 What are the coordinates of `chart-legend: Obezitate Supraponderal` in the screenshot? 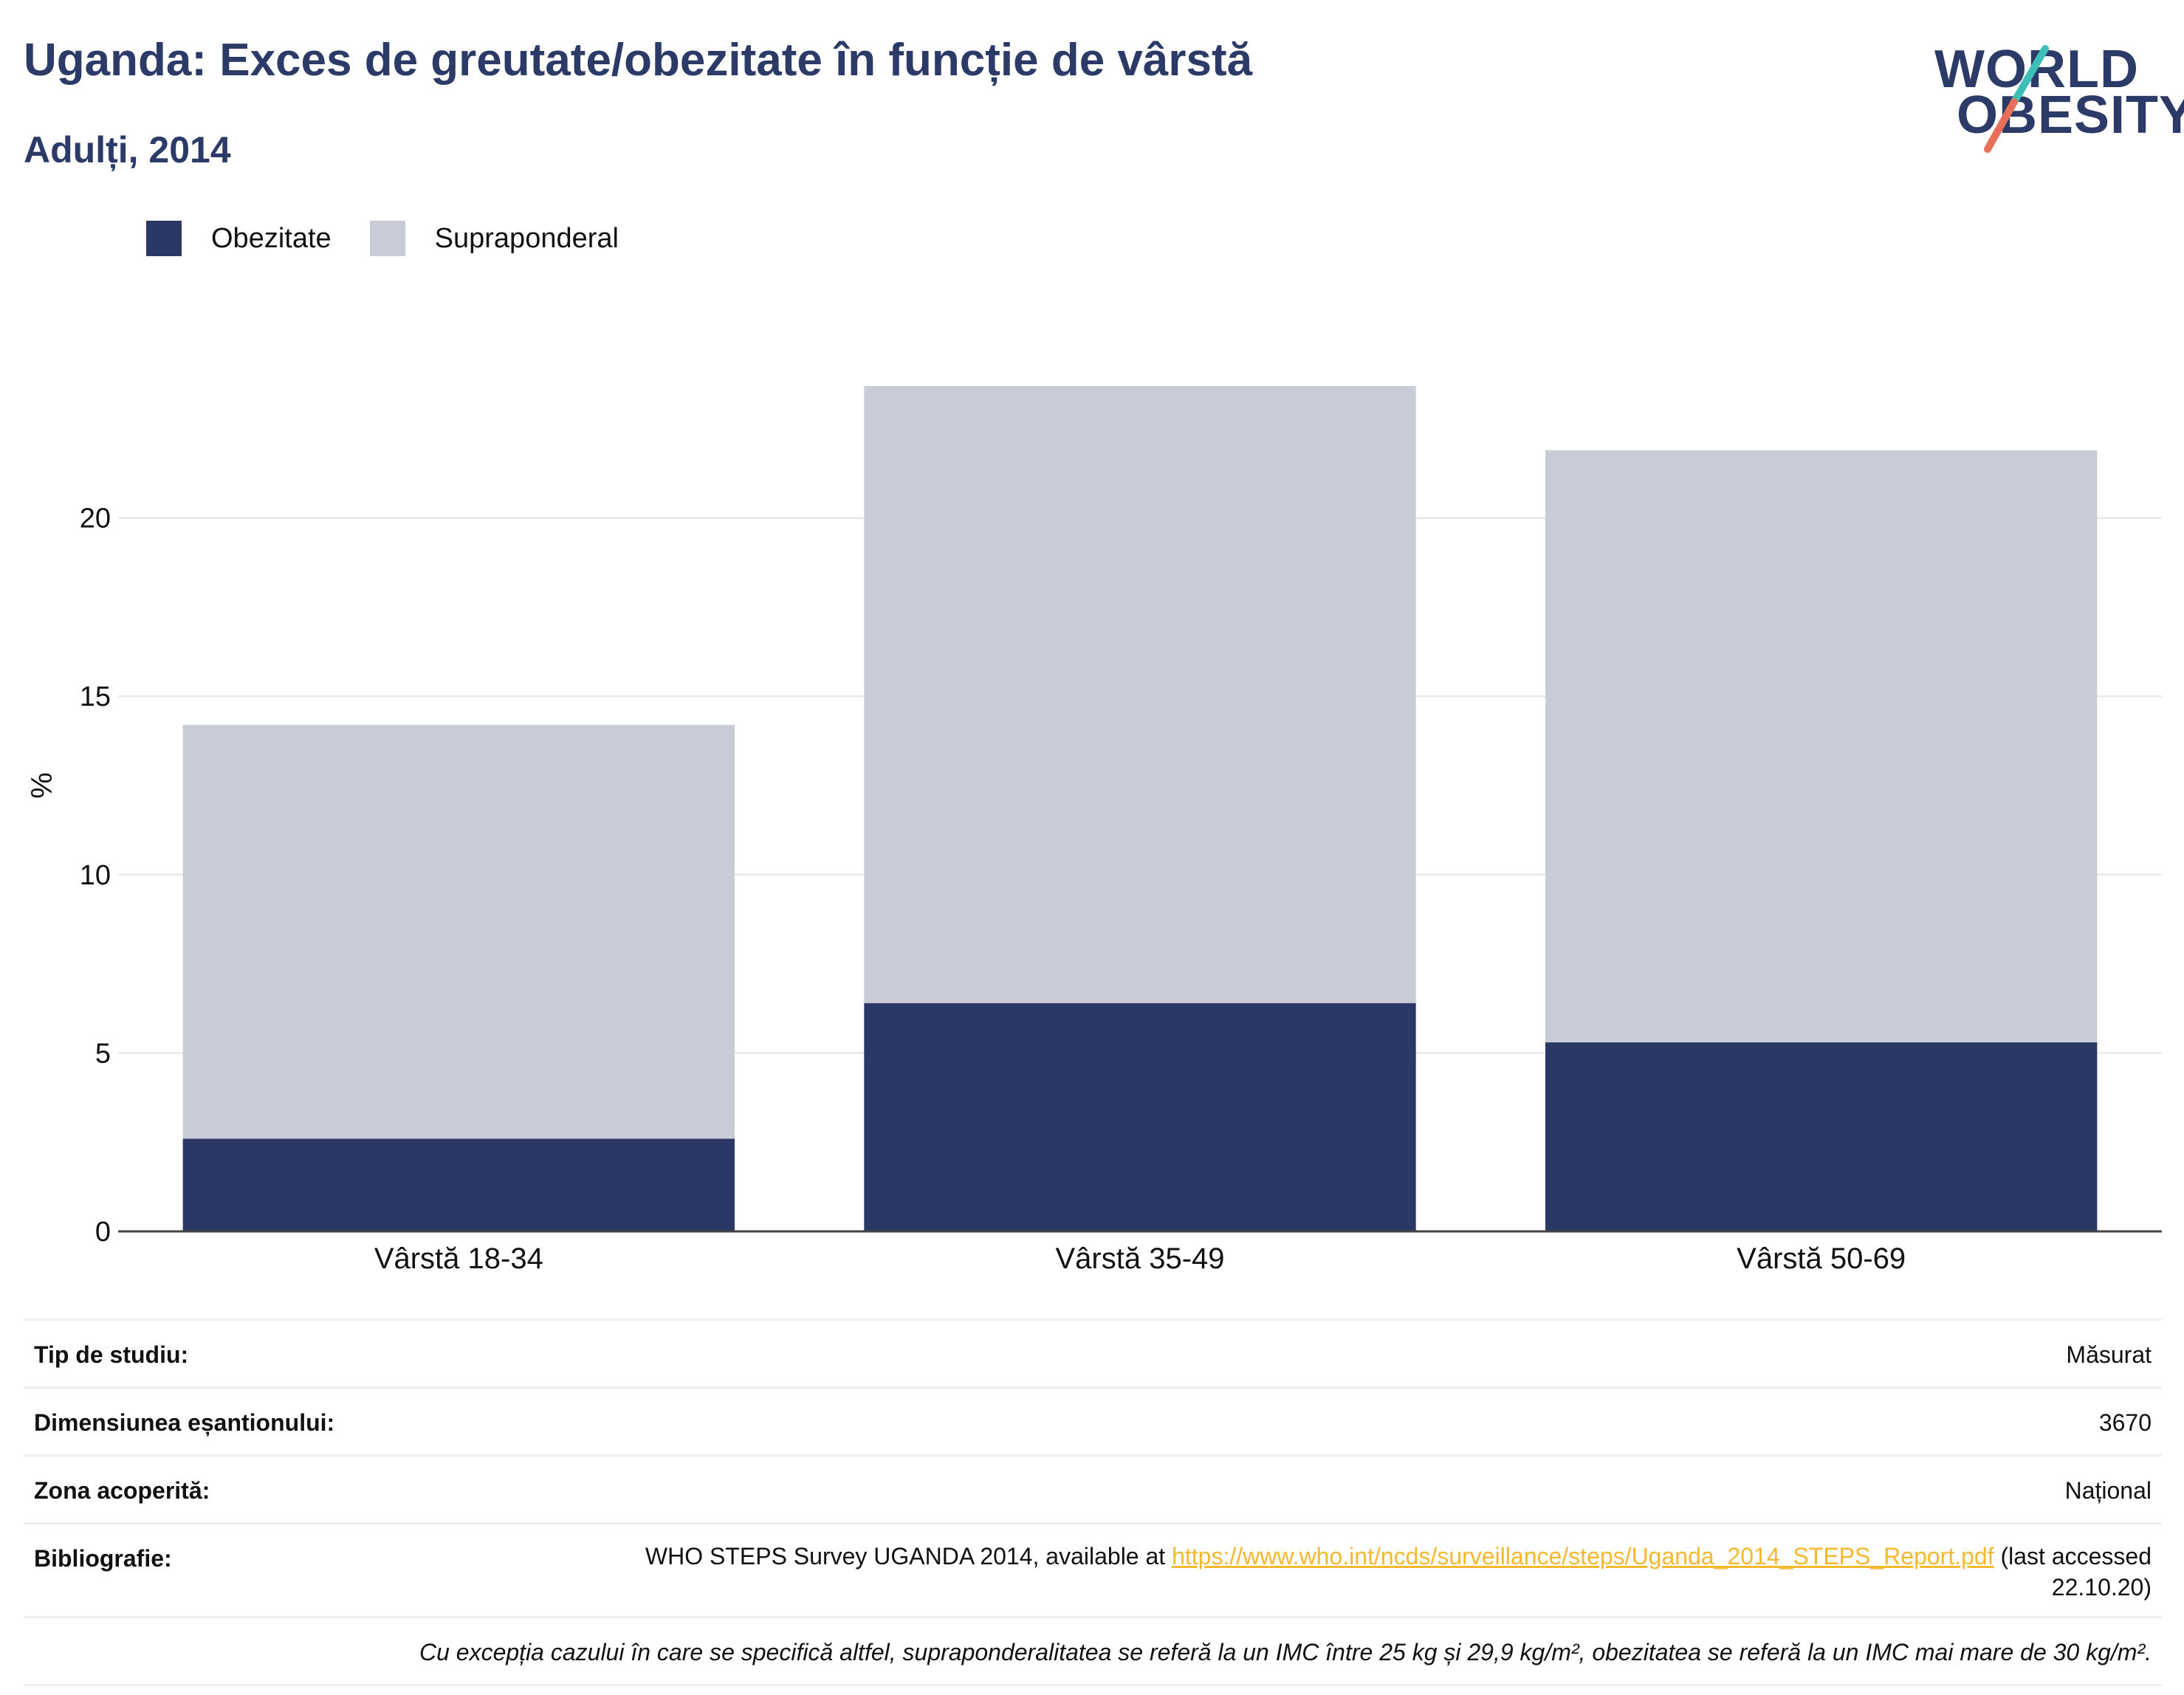 It's located at (401, 238).